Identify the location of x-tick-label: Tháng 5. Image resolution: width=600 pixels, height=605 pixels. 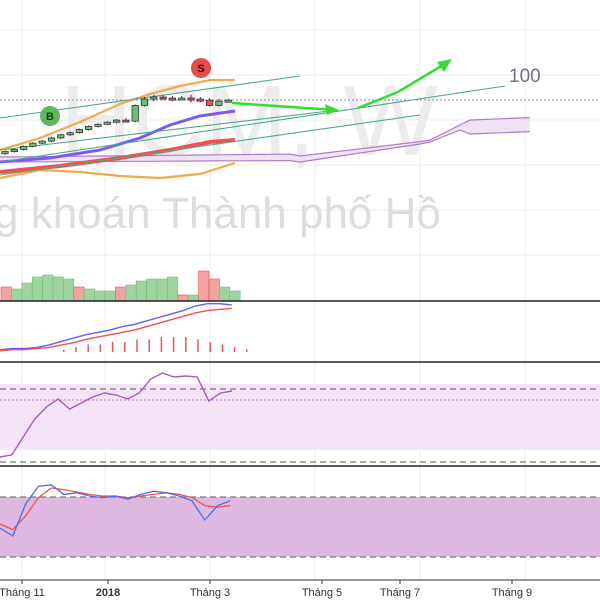
(322, 593).